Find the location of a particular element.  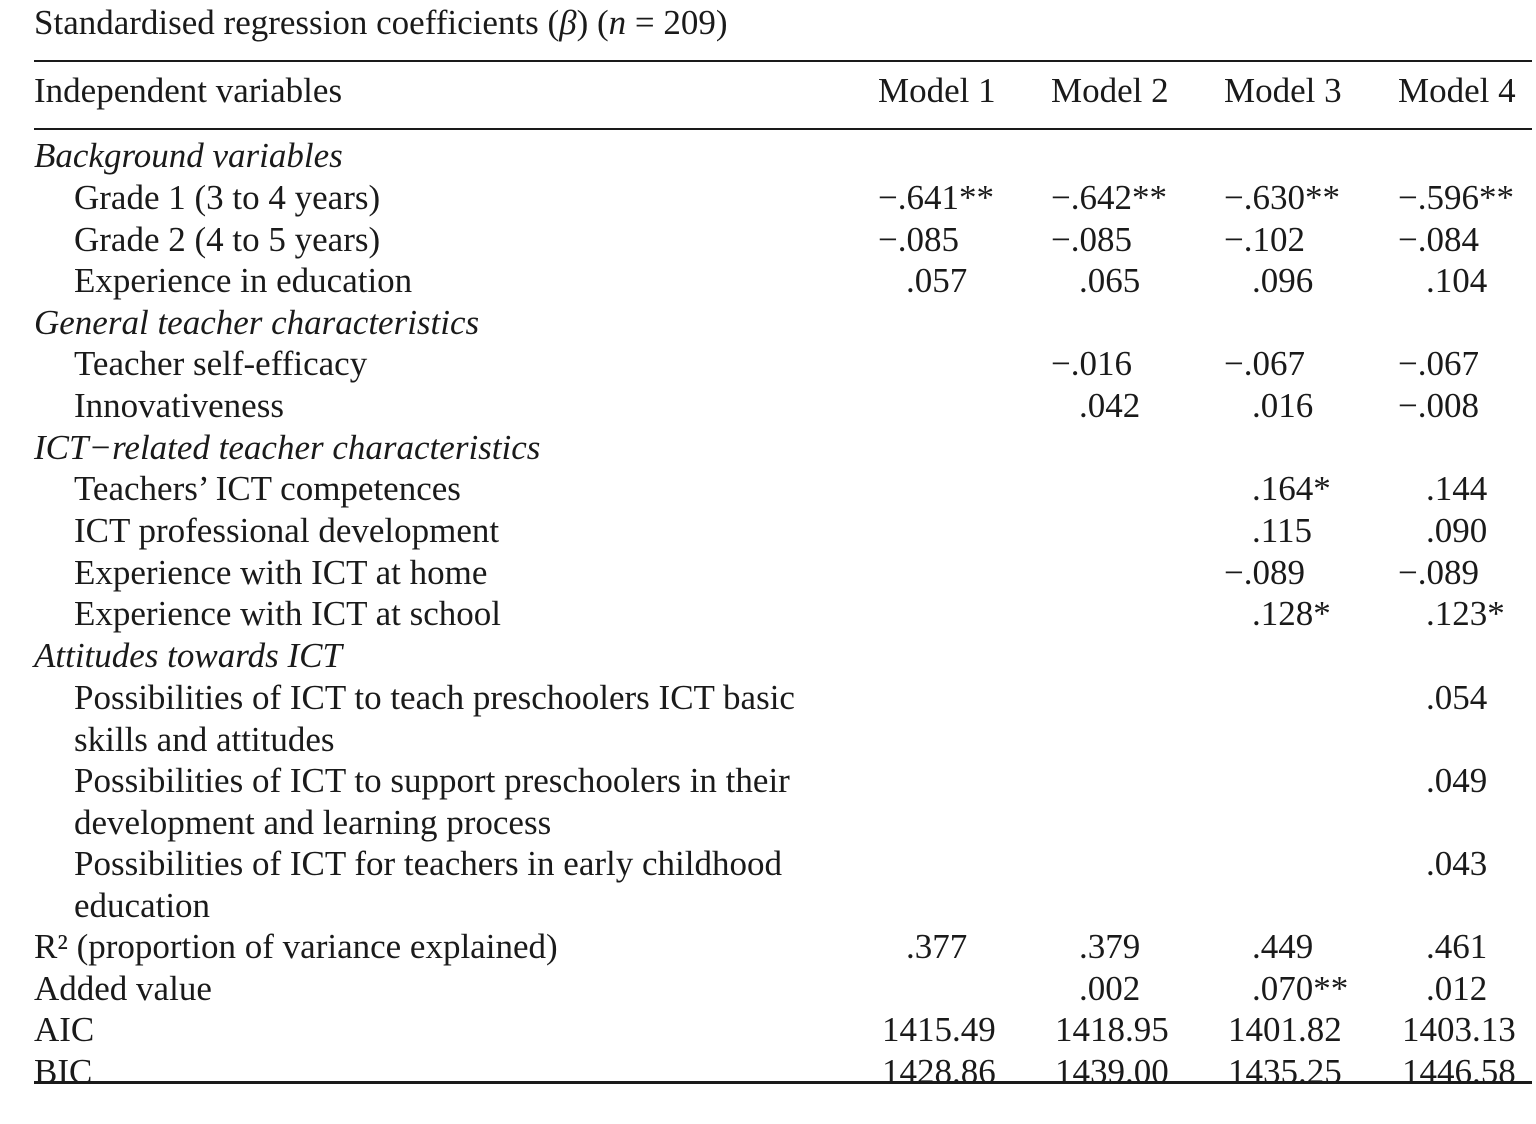

cell-model-4: .144 is located at coordinates (1457, 488).